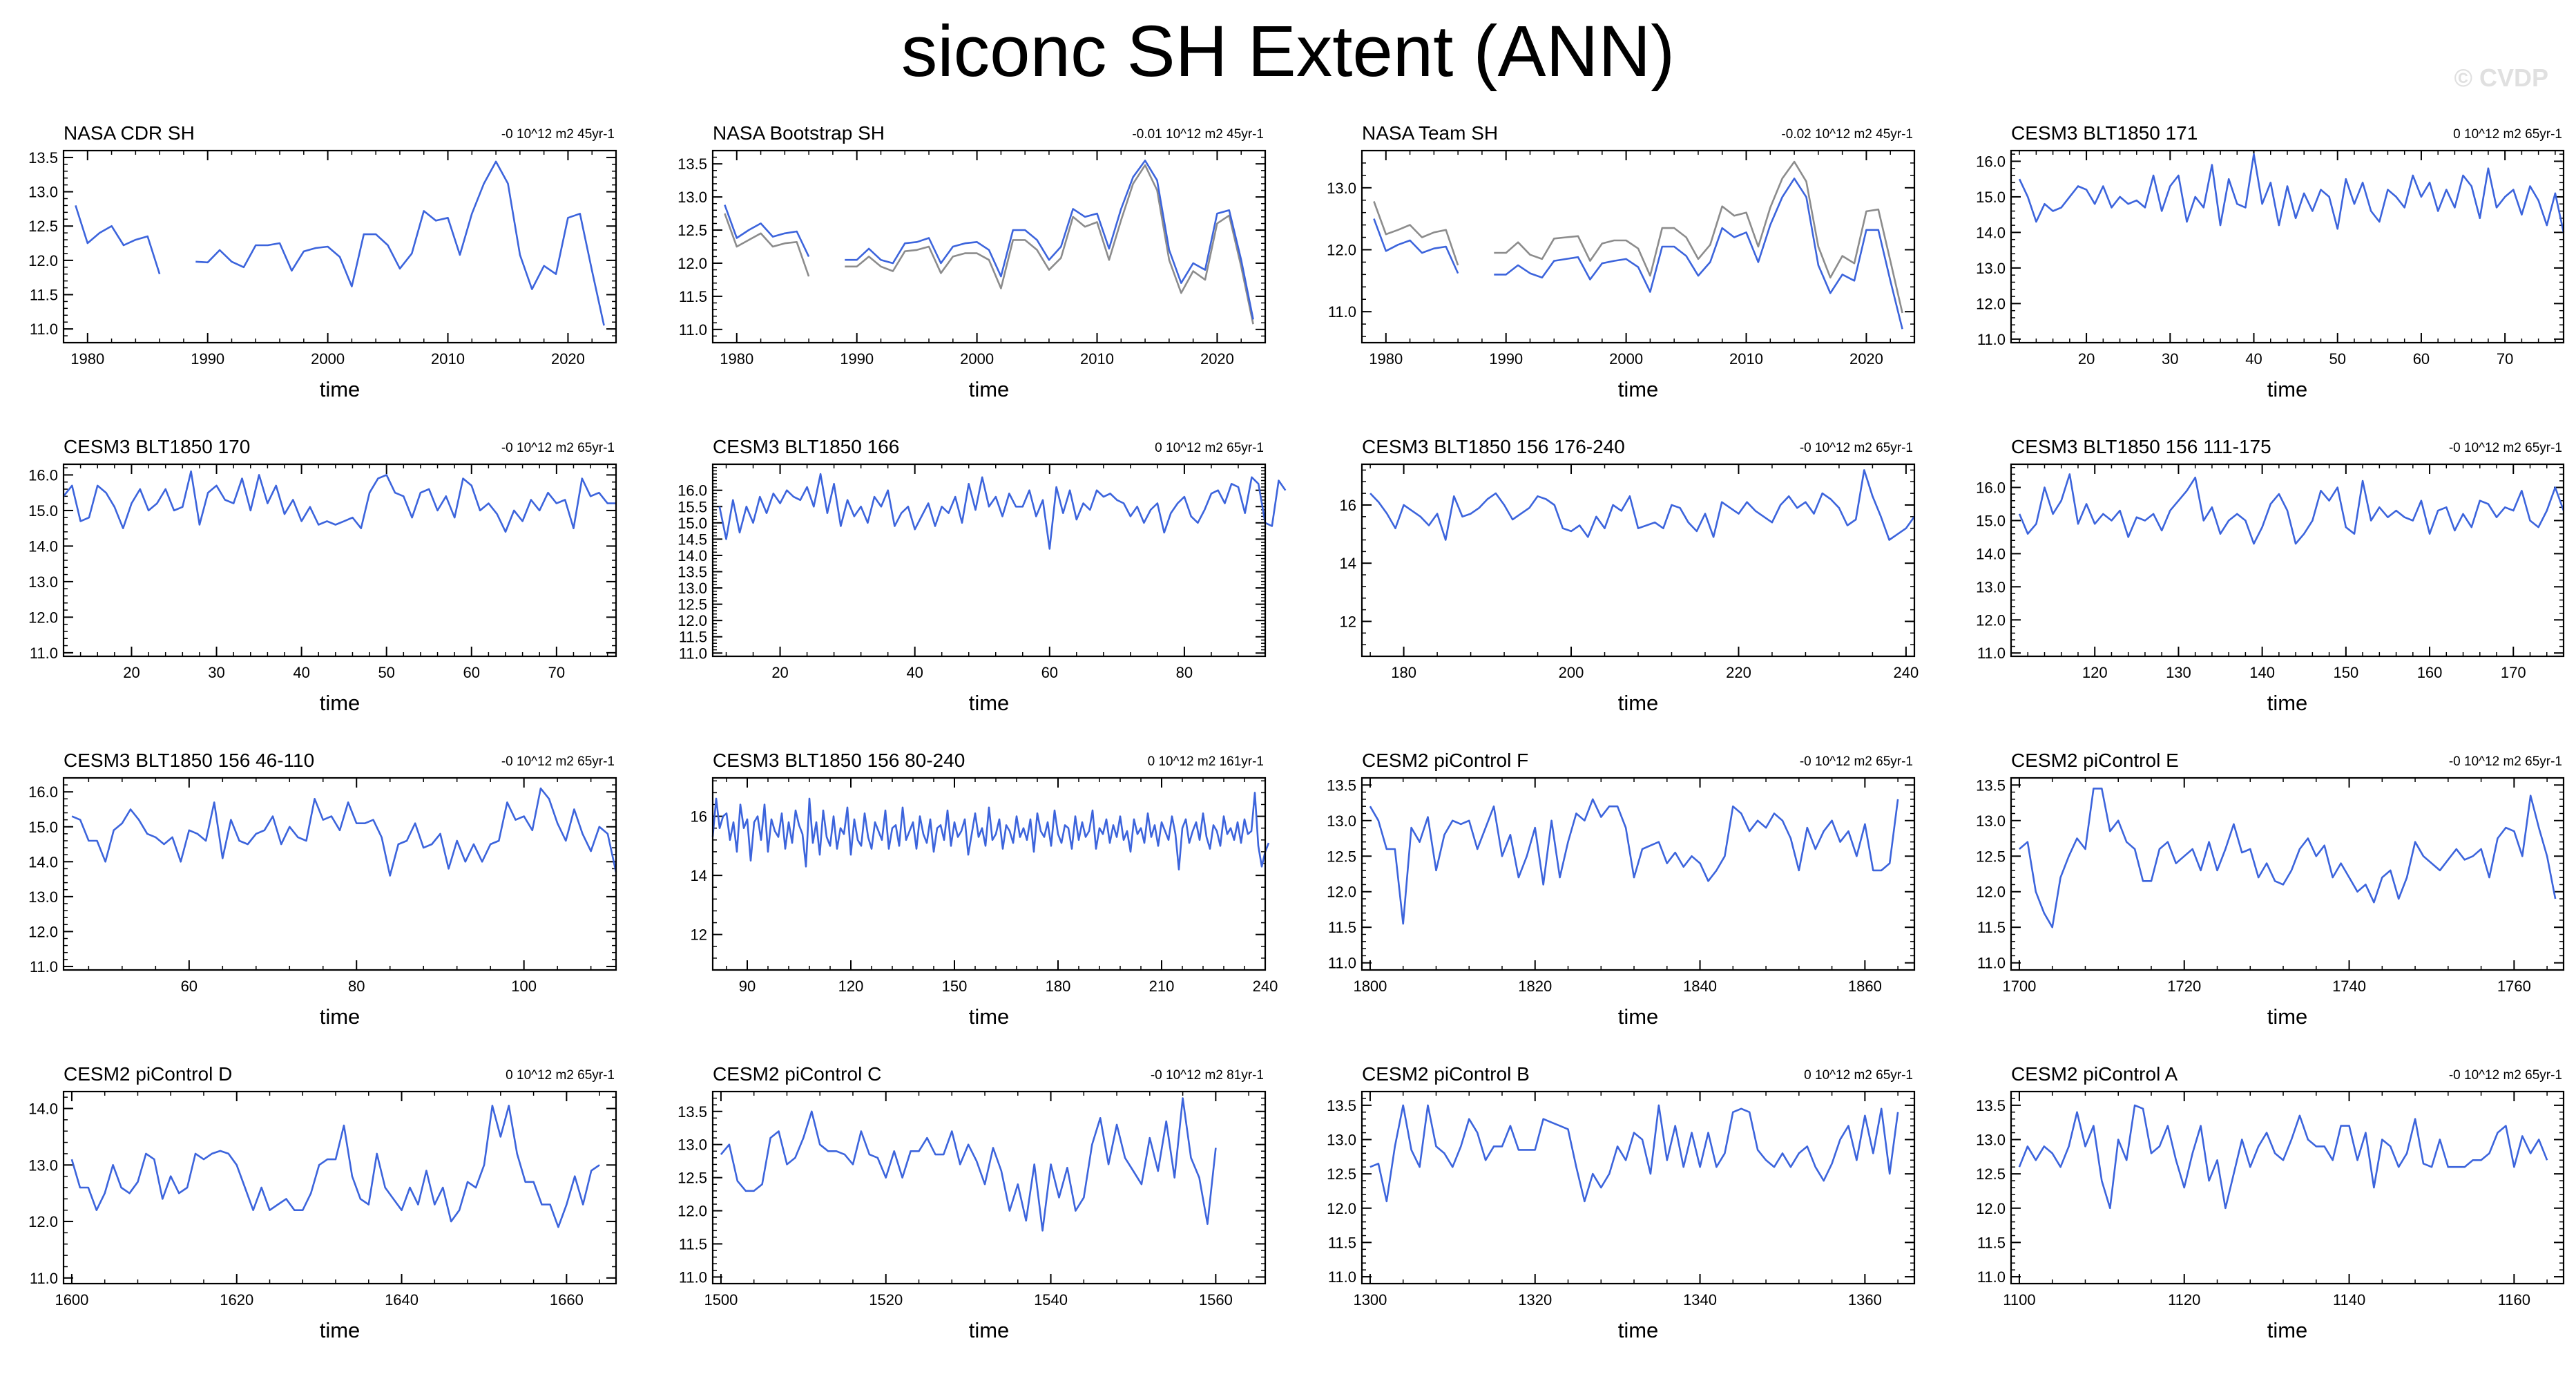 The image size is (2576, 1390). I want to click on x-tick-label: 2000, so click(977, 359).